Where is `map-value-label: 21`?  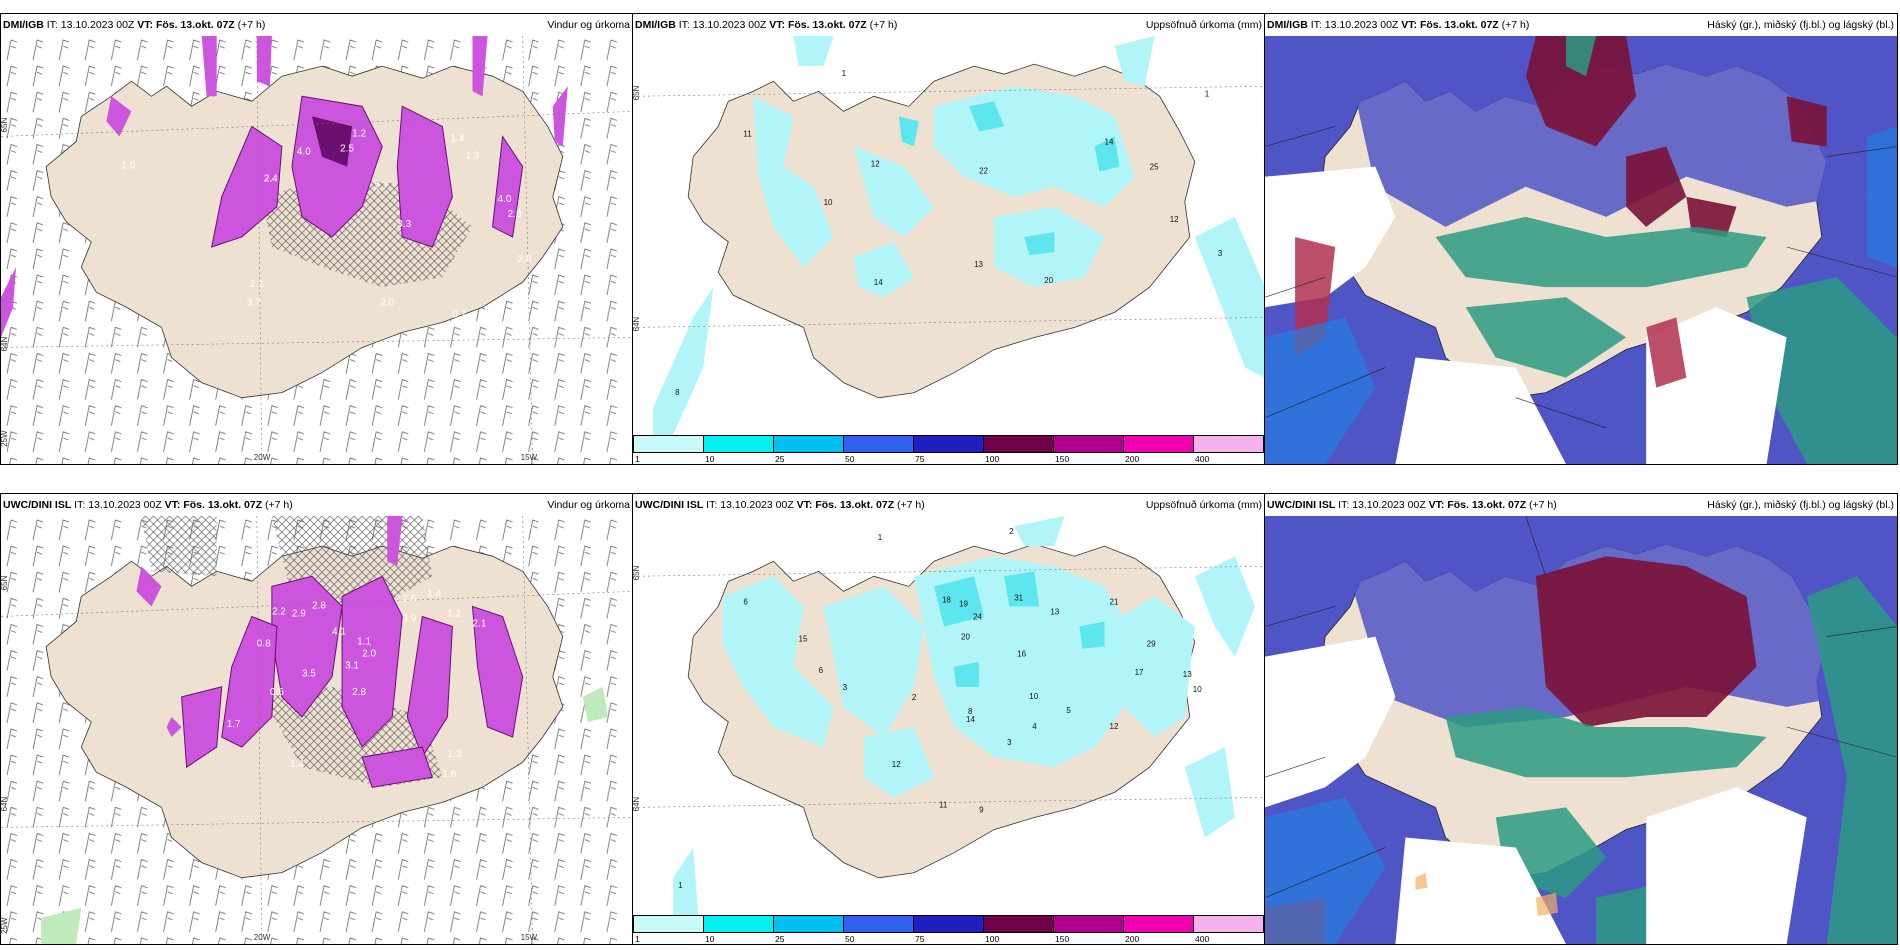 map-value-label: 21 is located at coordinates (1114, 601).